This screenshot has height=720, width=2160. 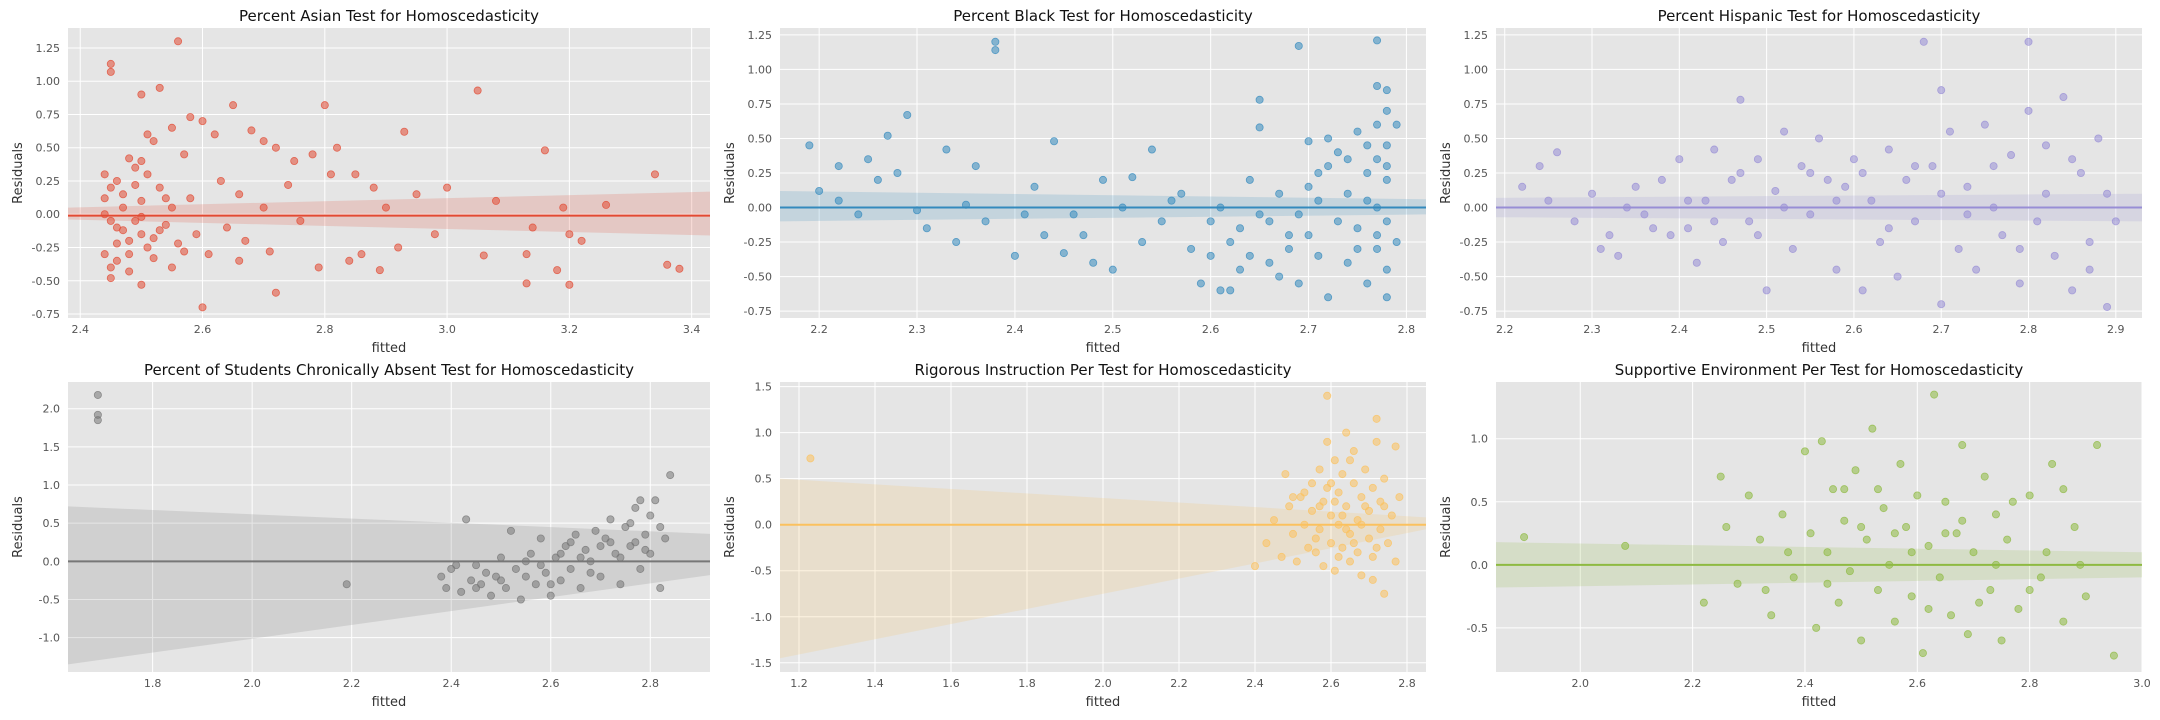 I want to click on confidence-band, so click(x=389, y=585).